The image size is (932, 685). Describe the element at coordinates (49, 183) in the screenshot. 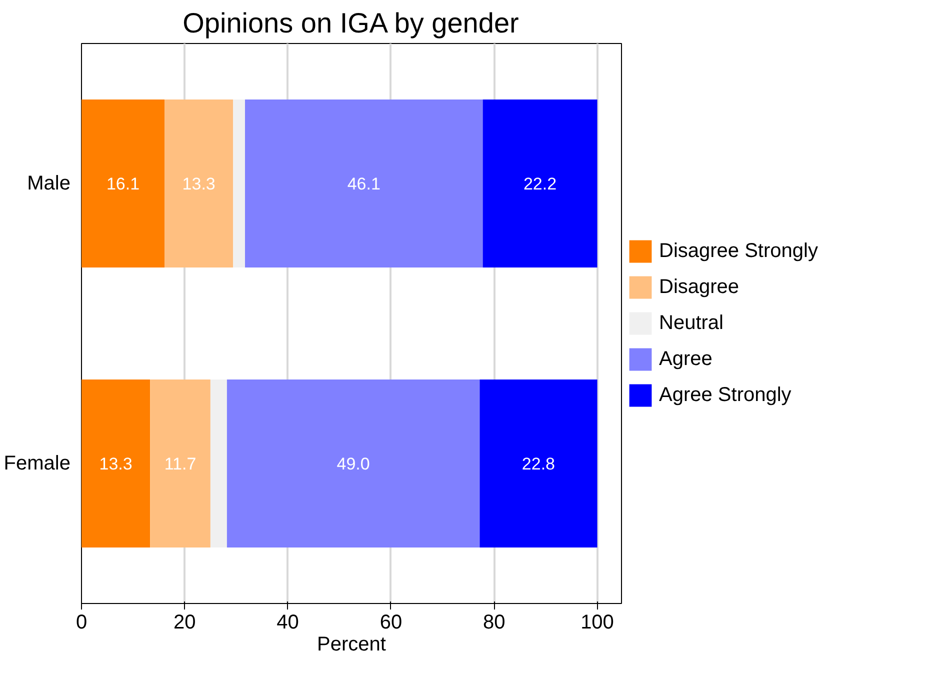

I see `y-tick-label: Male` at that location.